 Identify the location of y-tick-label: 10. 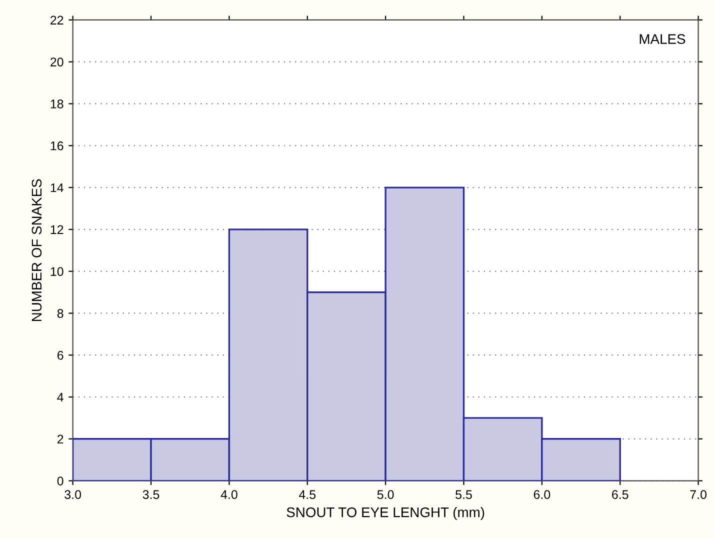
(57, 271).